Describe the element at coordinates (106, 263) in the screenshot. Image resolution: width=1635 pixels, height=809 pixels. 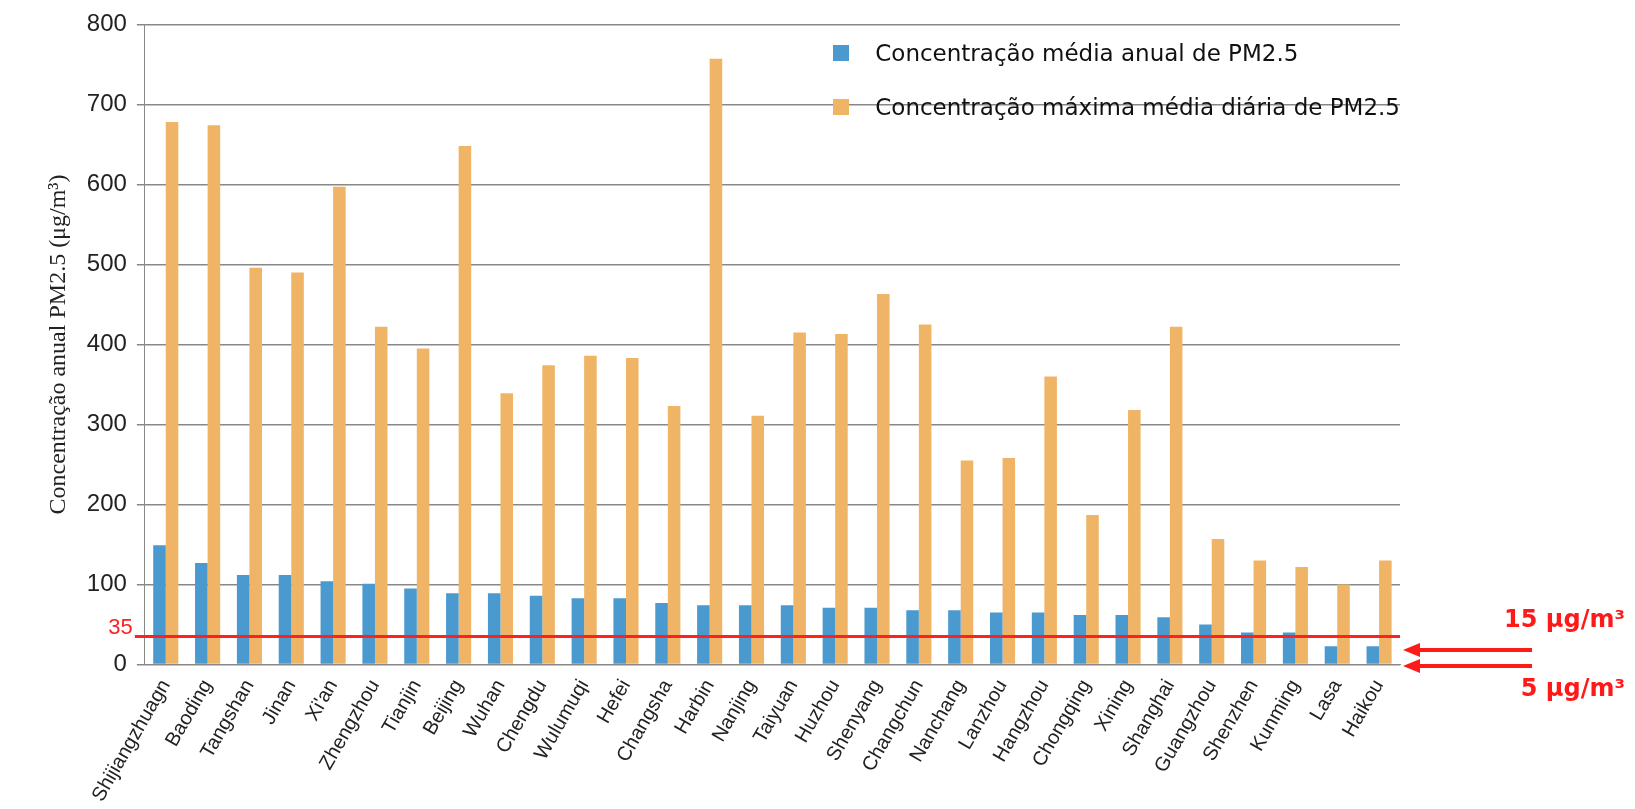
I see `y-tick-label: 500` at that location.